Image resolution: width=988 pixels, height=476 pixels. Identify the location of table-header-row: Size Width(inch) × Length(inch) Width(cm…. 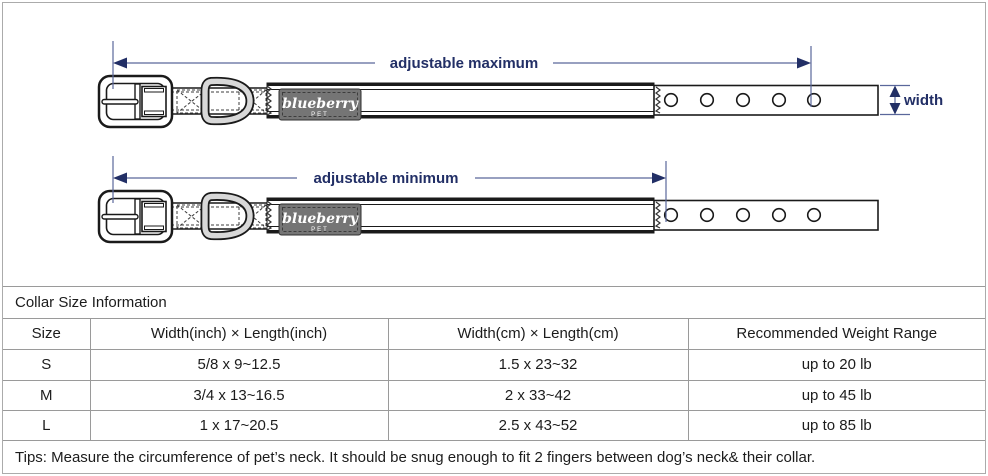
(494, 334).